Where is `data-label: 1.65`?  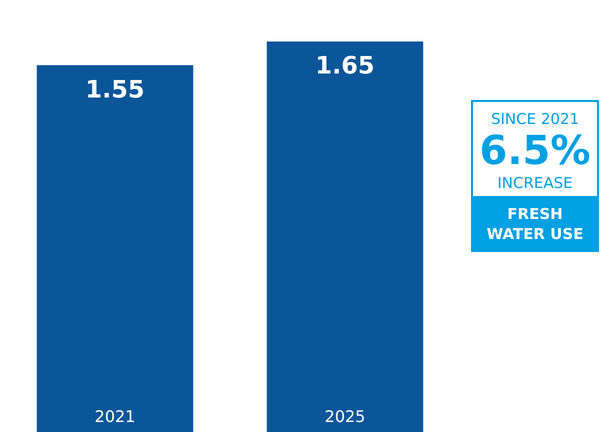
data-label: 1.65 is located at coordinates (345, 66).